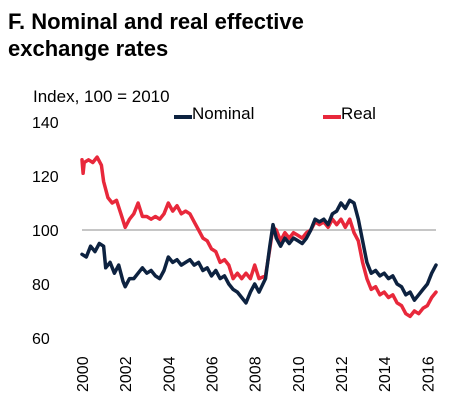 Image resolution: width=469 pixels, height=404 pixels. What do you see at coordinates (83, 374) in the screenshot?
I see `x-tick-label: 2000` at bounding box center [83, 374].